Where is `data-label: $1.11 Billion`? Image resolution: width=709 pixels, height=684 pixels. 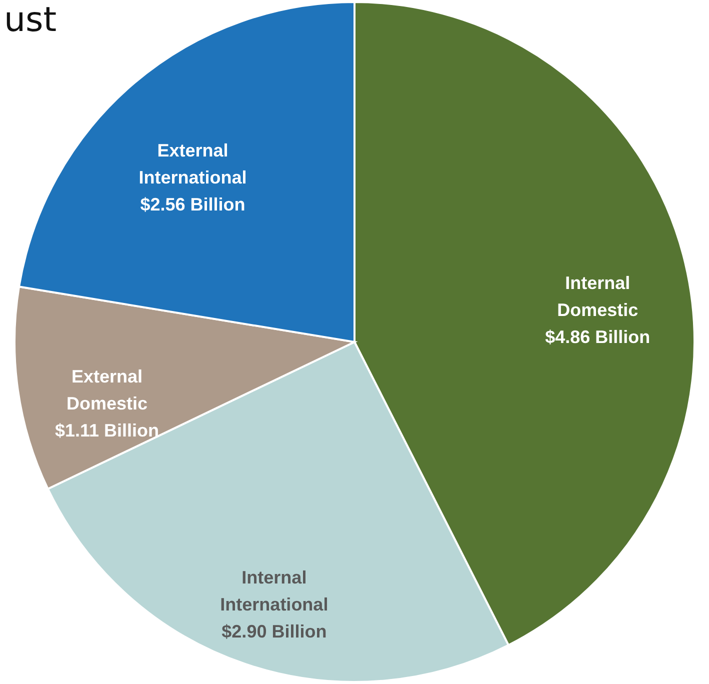 data-label: $1.11 Billion is located at coordinates (107, 430).